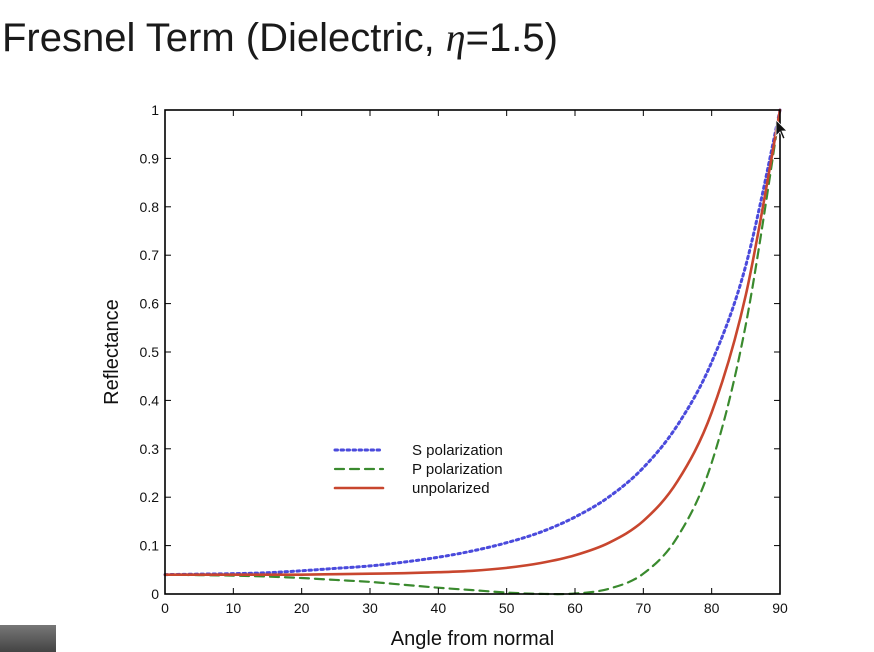 This screenshot has height=652, width=874. What do you see at coordinates (370, 608) in the screenshot?
I see `x-tick-label: 30` at bounding box center [370, 608].